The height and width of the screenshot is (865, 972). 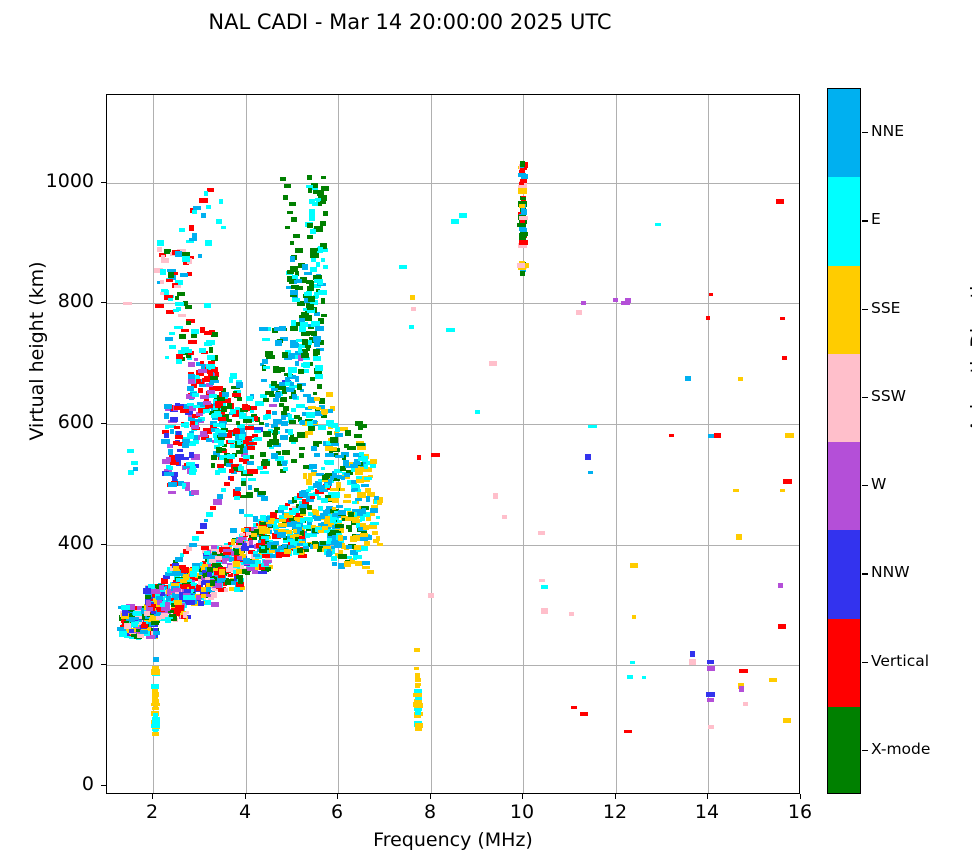 I want to click on gridline-horizontal, so click(x=453, y=545).